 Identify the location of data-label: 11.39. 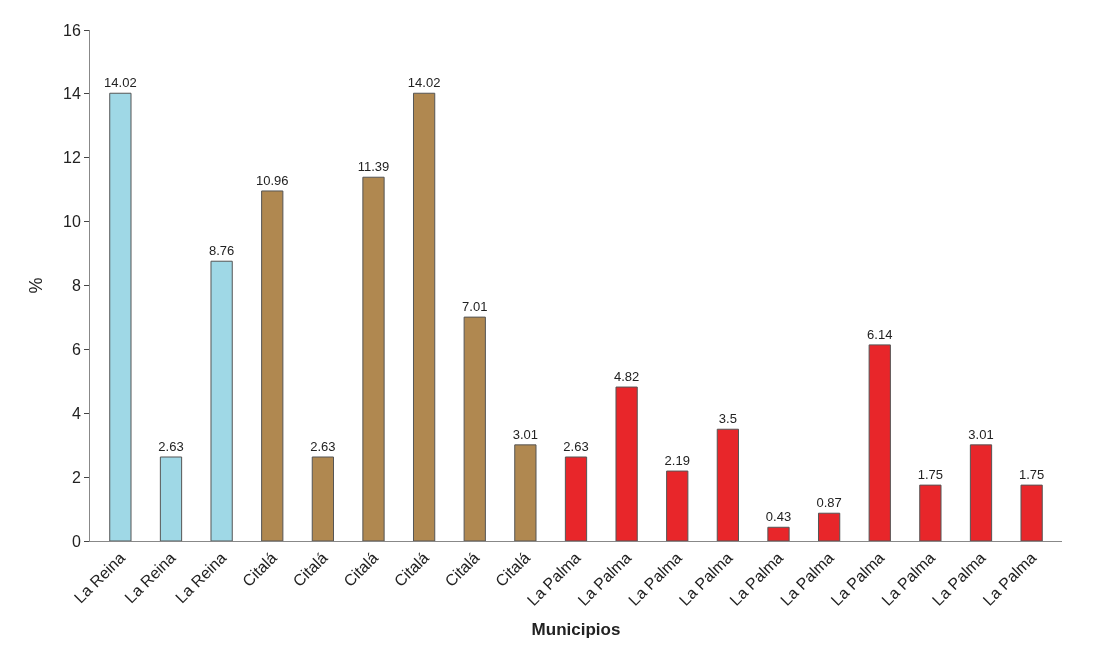
(373, 167).